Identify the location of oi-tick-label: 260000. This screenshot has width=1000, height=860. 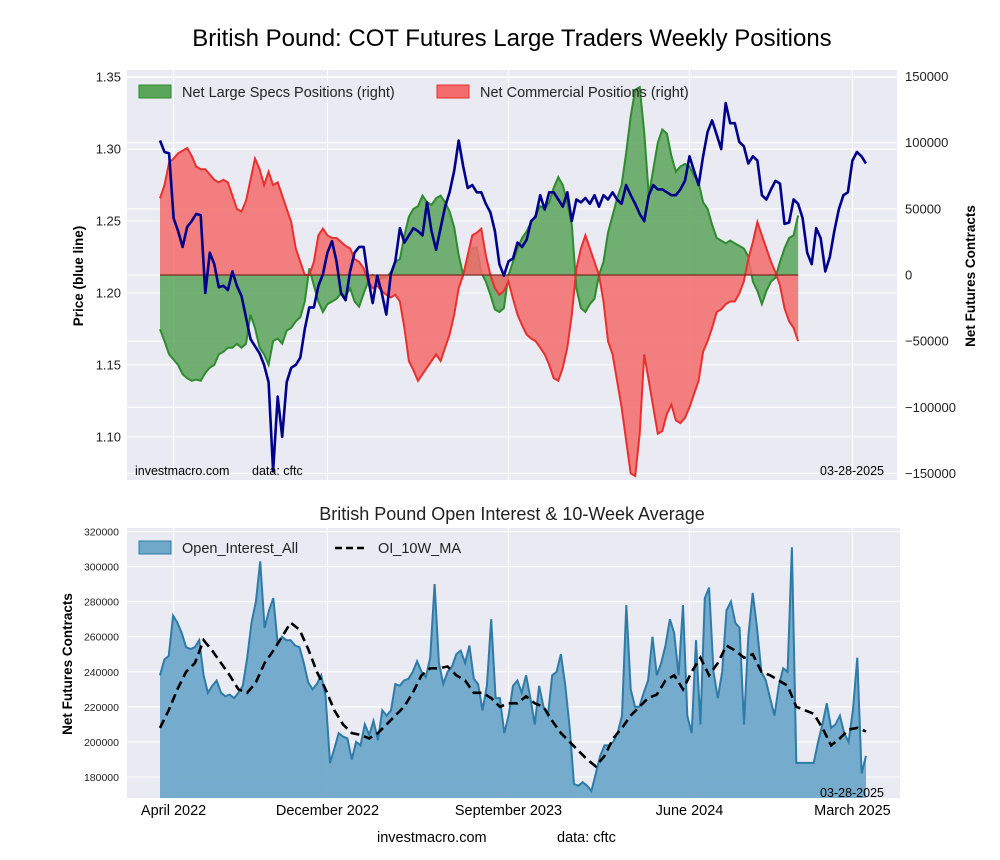
(101, 638).